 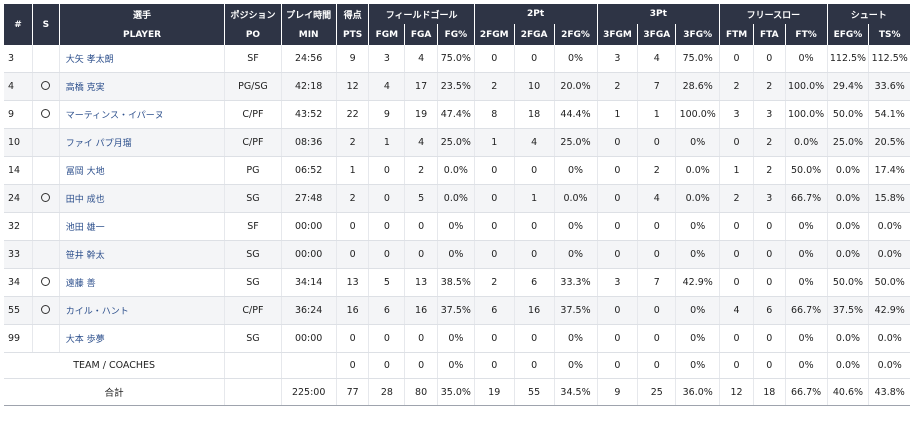 What do you see at coordinates (18, 24) in the screenshot?
I see `header-number: #` at bounding box center [18, 24].